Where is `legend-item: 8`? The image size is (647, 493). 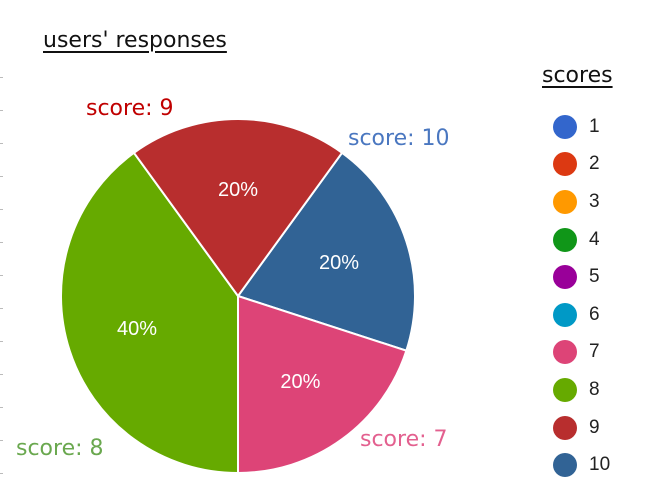
legend-item: 8 is located at coordinates (581, 390).